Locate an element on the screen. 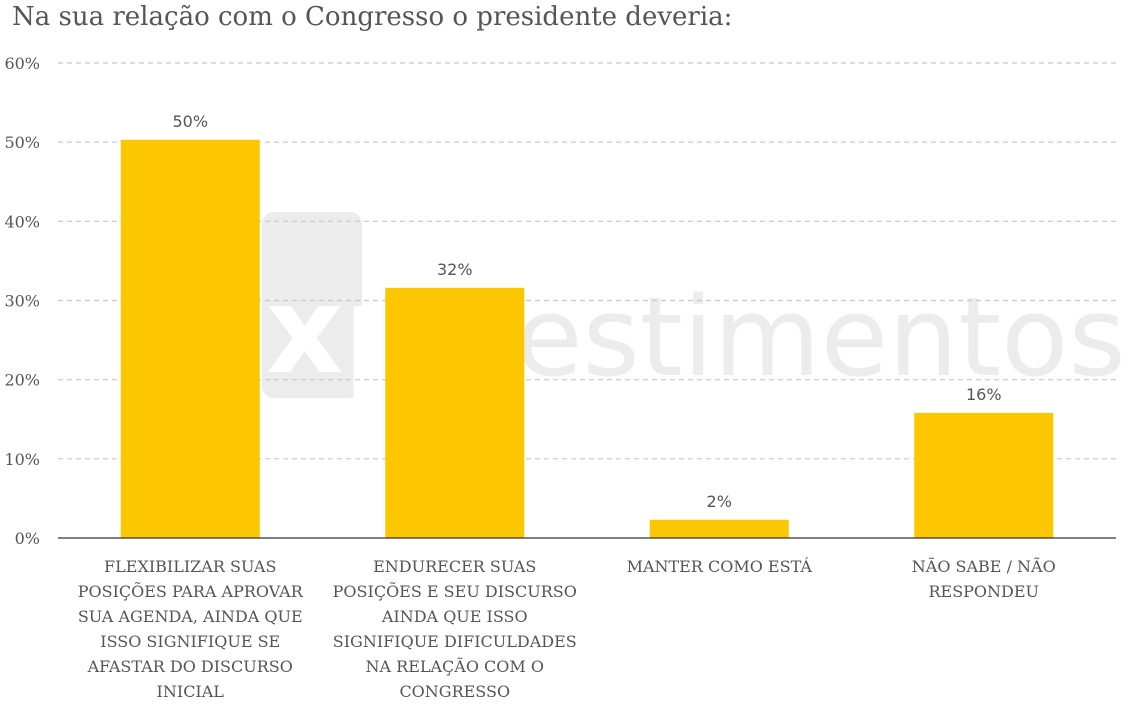 This screenshot has width=1130, height=713. x-tick-label-line: MANTER COMO ESTÁ is located at coordinates (720, 566).